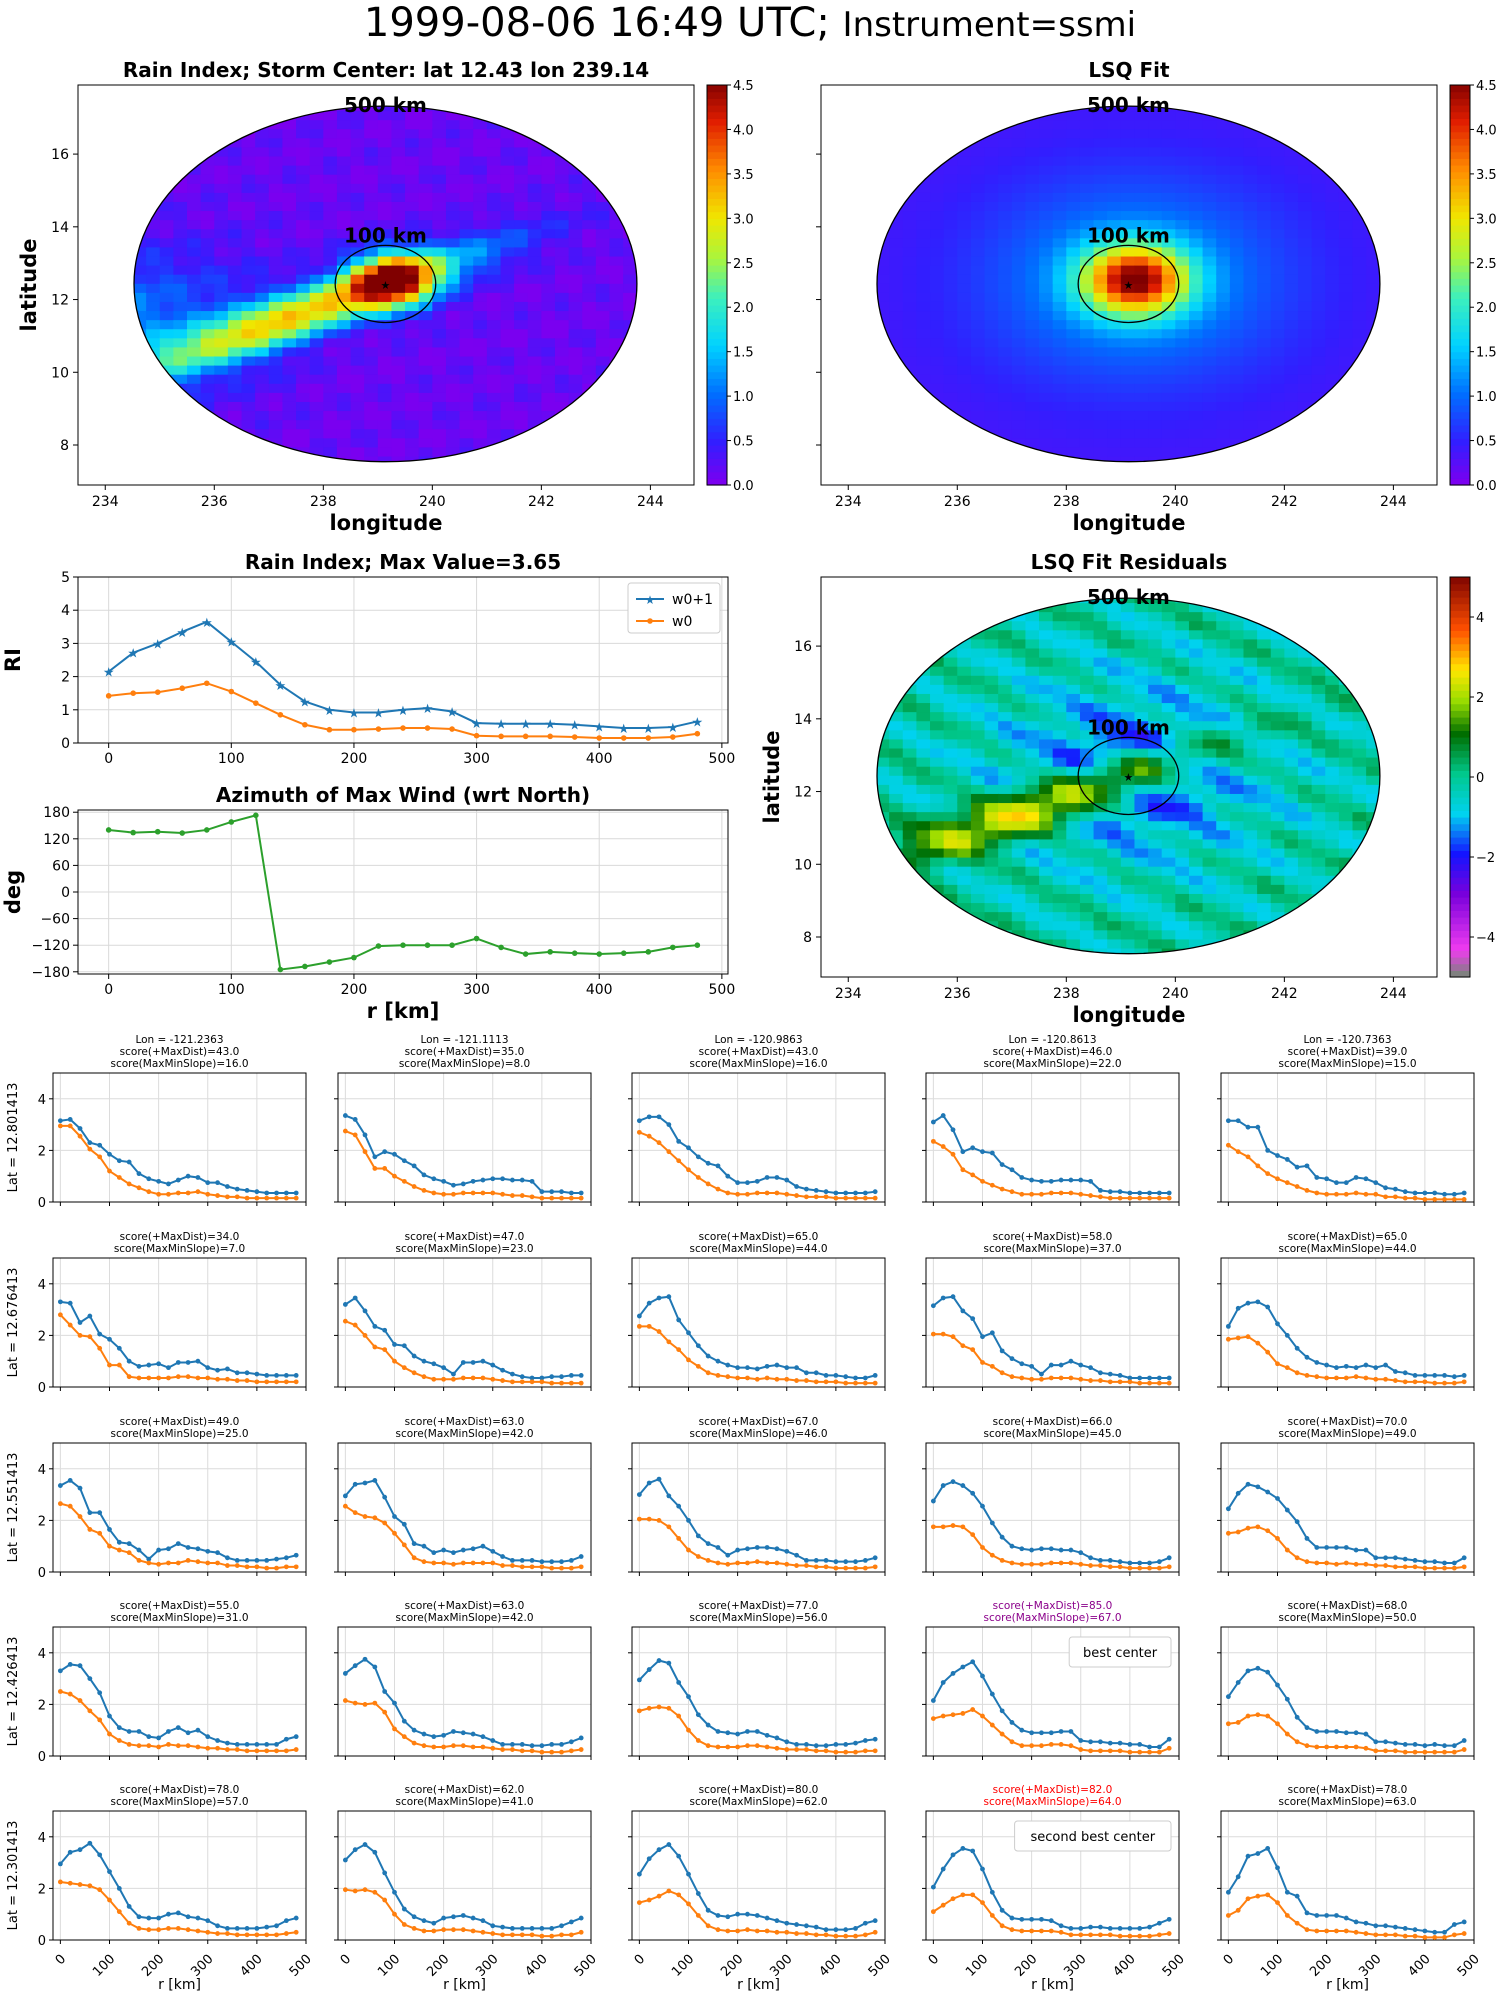  Describe the element at coordinates (831, 1966) in the screenshot. I see `x-tick-label: 400` at that location.